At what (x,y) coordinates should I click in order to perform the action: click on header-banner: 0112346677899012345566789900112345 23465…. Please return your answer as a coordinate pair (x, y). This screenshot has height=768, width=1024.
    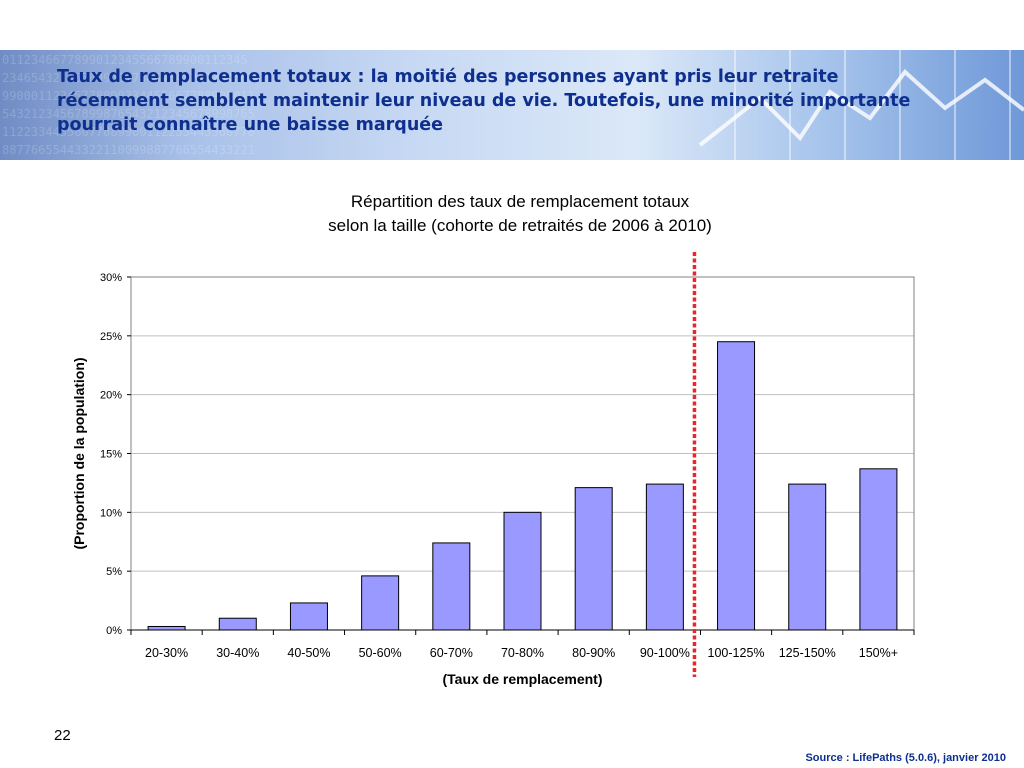
    Looking at the image, I should click on (512, 105).